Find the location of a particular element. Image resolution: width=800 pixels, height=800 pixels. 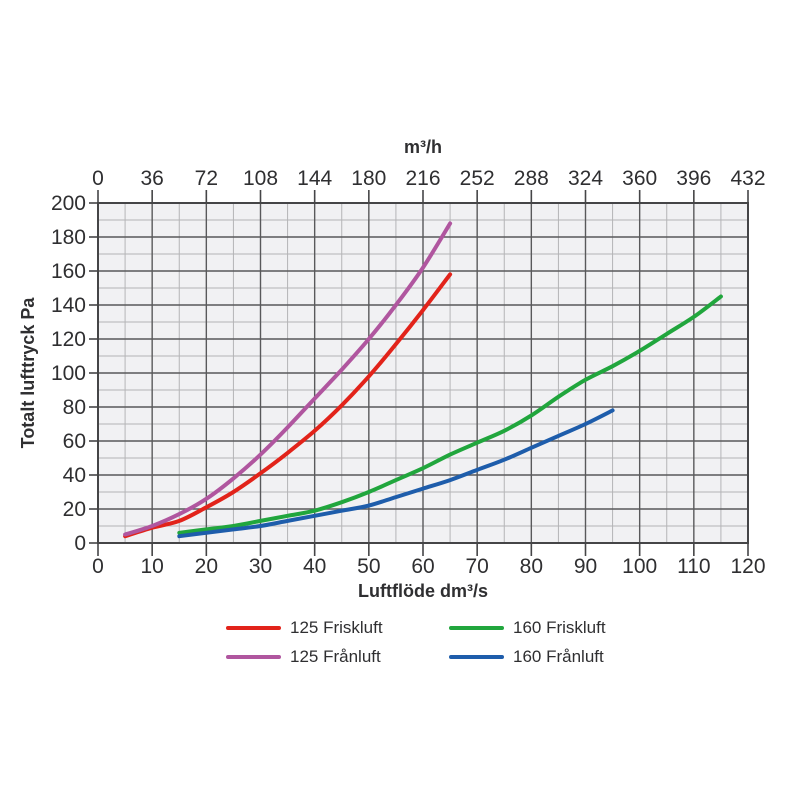

legend-label: 160 Frånluft is located at coordinates (558, 656).